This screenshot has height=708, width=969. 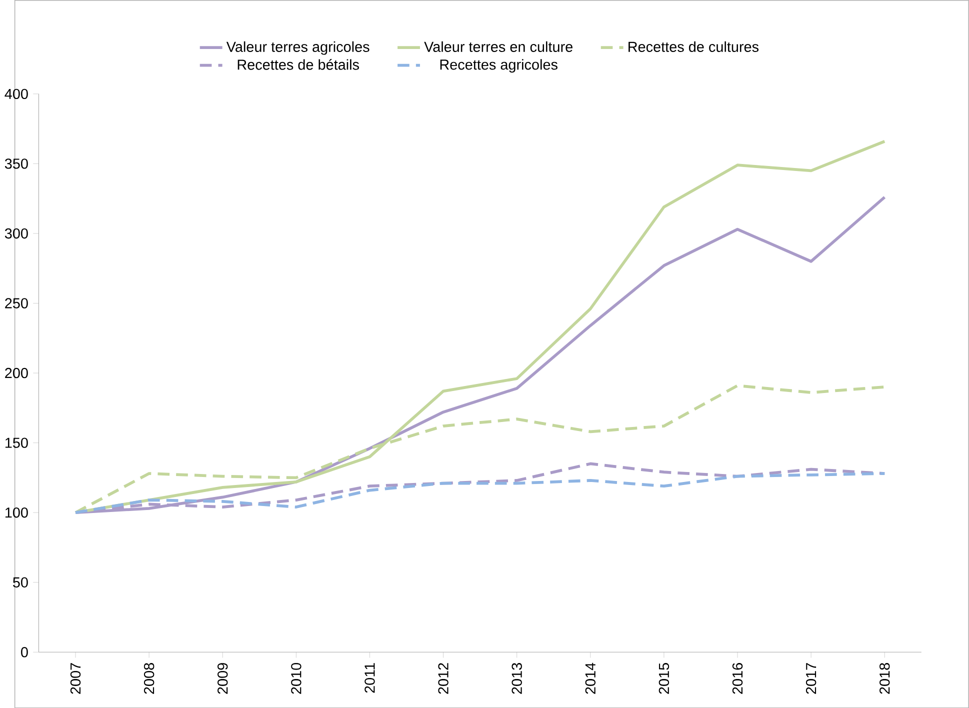 What do you see at coordinates (298, 64) in the screenshot?
I see `legend-label: Recettes de bétails` at bounding box center [298, 64].